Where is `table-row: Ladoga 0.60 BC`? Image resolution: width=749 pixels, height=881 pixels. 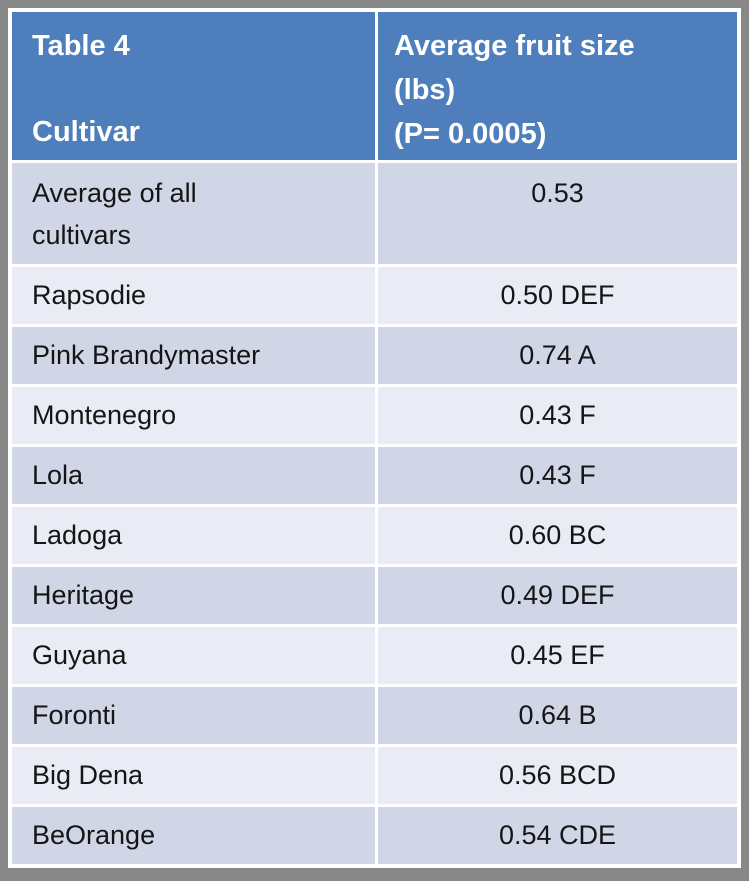
table-row: Ladoga 0.60 BC is located at coordinates (374, 535).